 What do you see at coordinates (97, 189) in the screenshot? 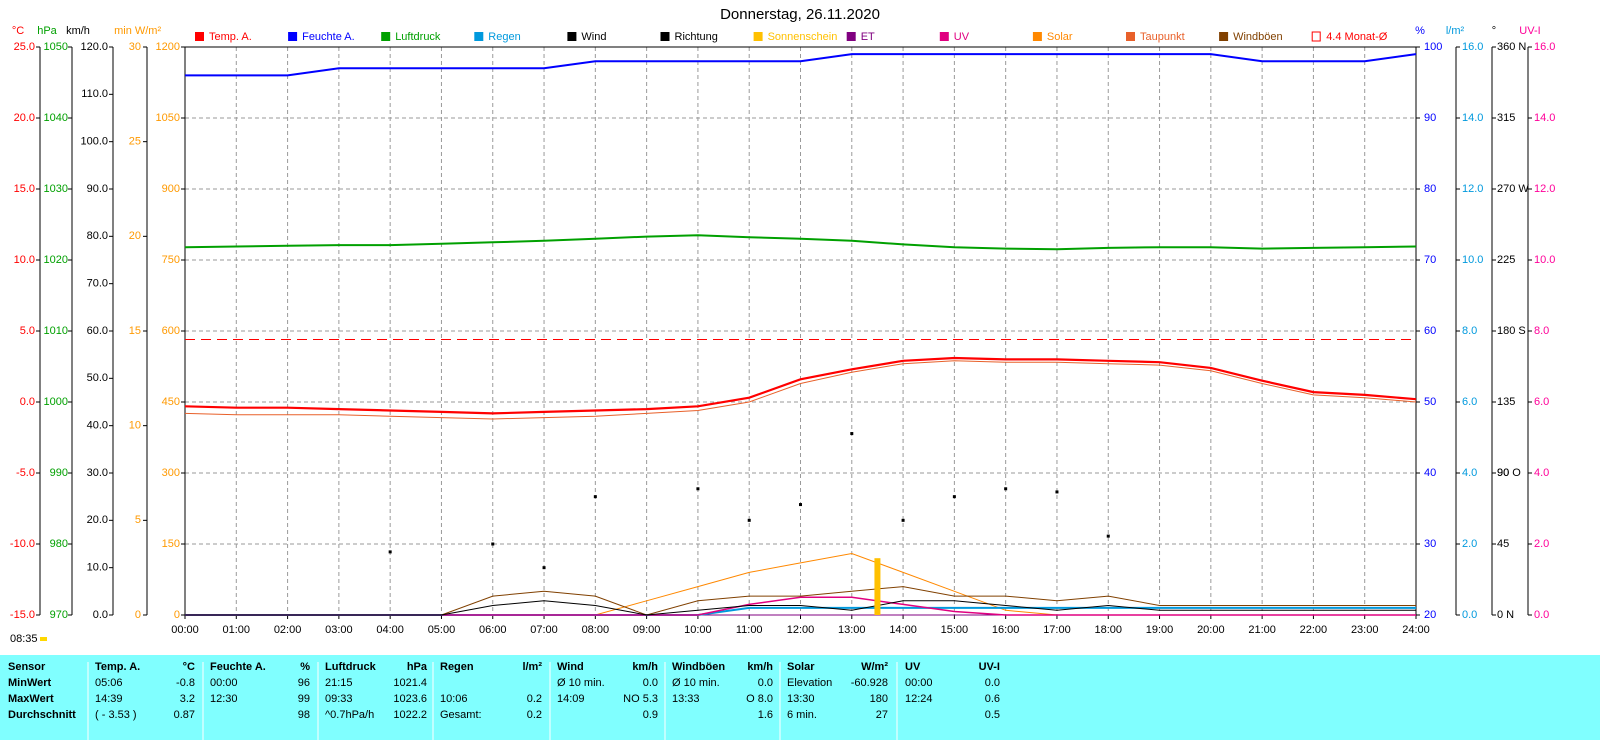
I see `y-tick-label: 90.0` at bounding box center [97, 189].